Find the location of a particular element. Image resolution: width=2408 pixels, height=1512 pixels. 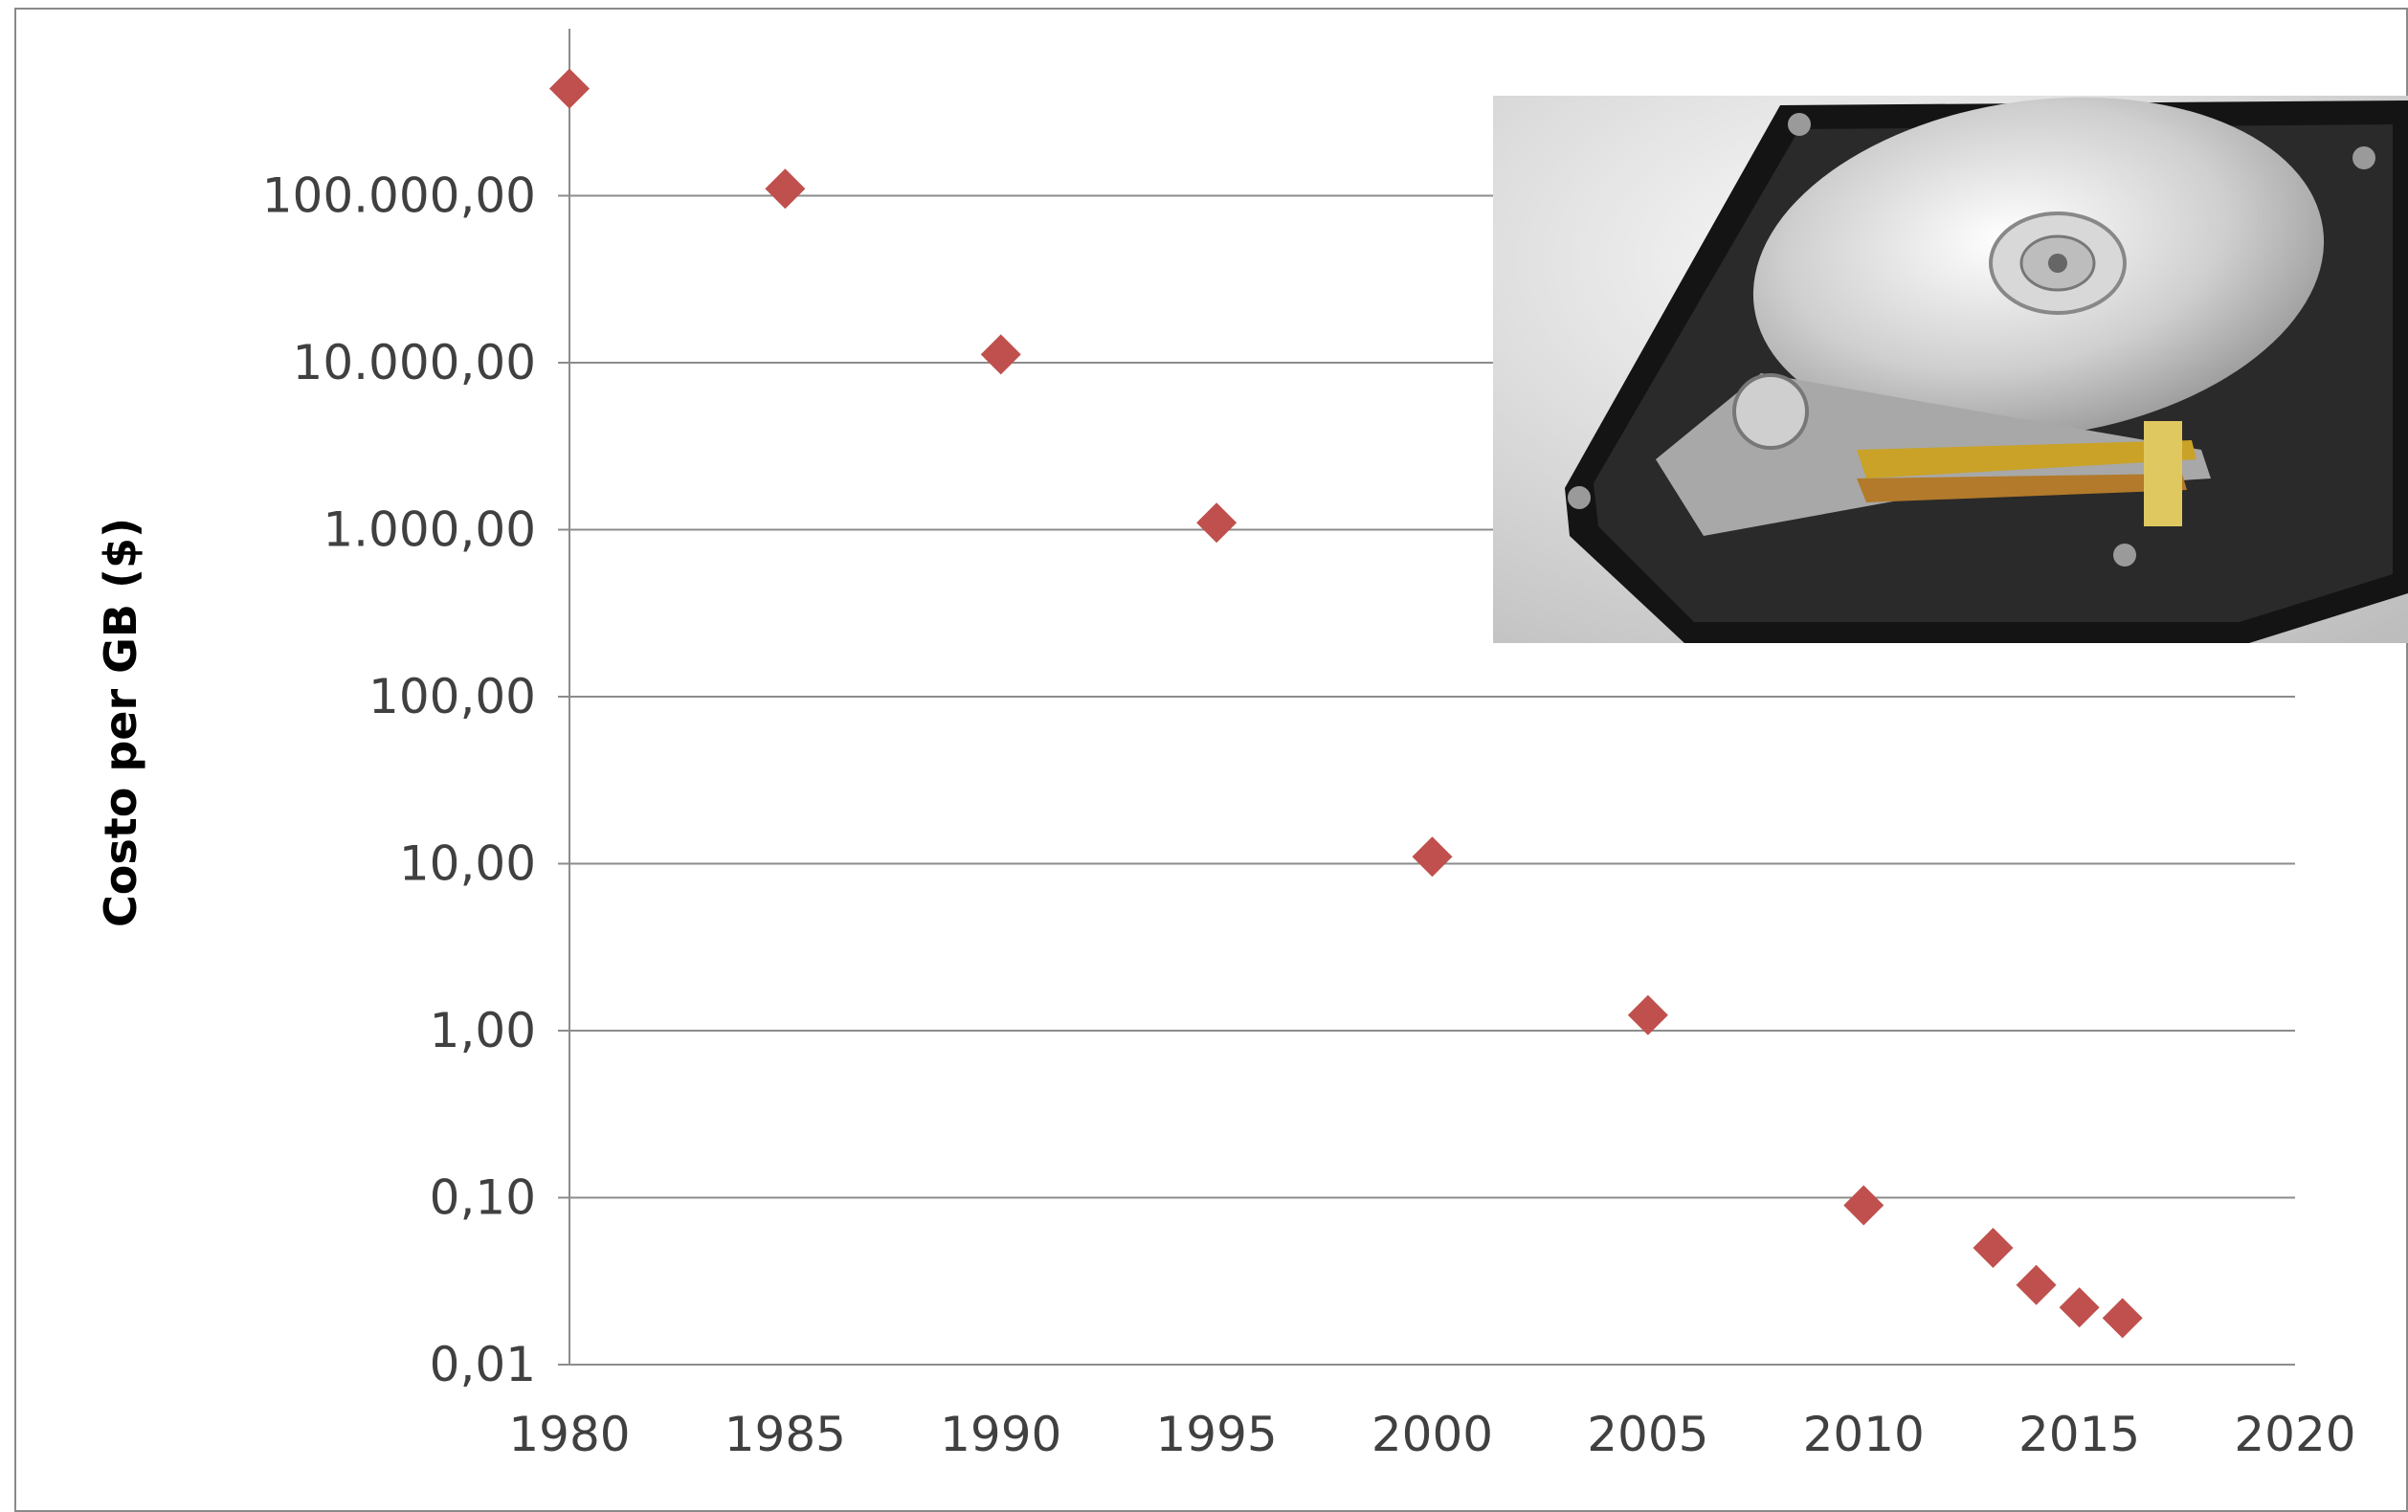

x-tick-label: 1985 is located at coordinates (785, 1434).